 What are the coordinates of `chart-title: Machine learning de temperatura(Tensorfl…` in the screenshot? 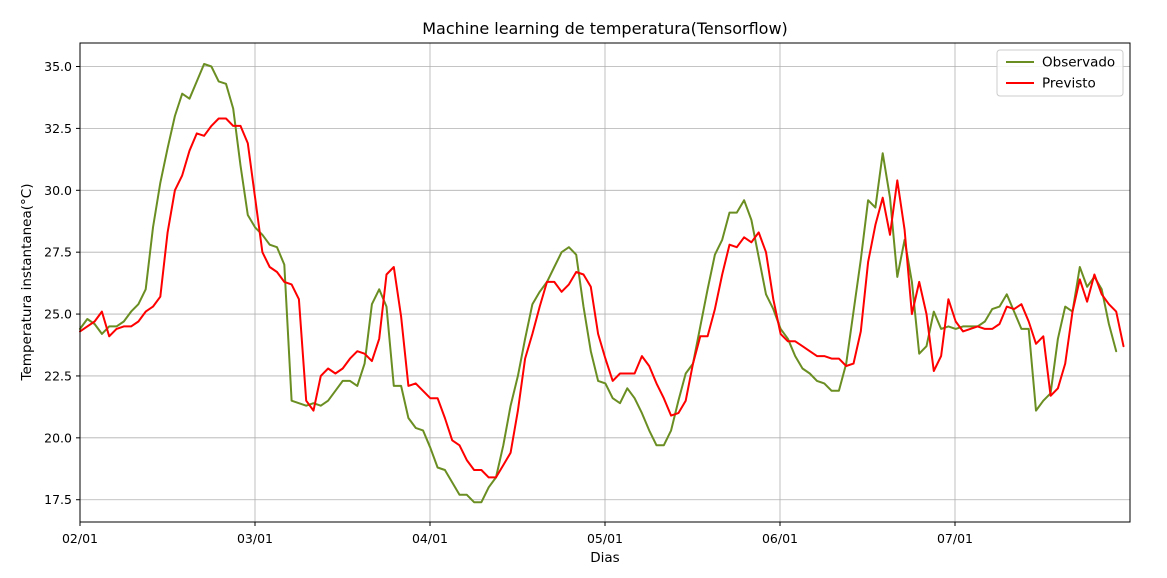 It's located at (605, 28).